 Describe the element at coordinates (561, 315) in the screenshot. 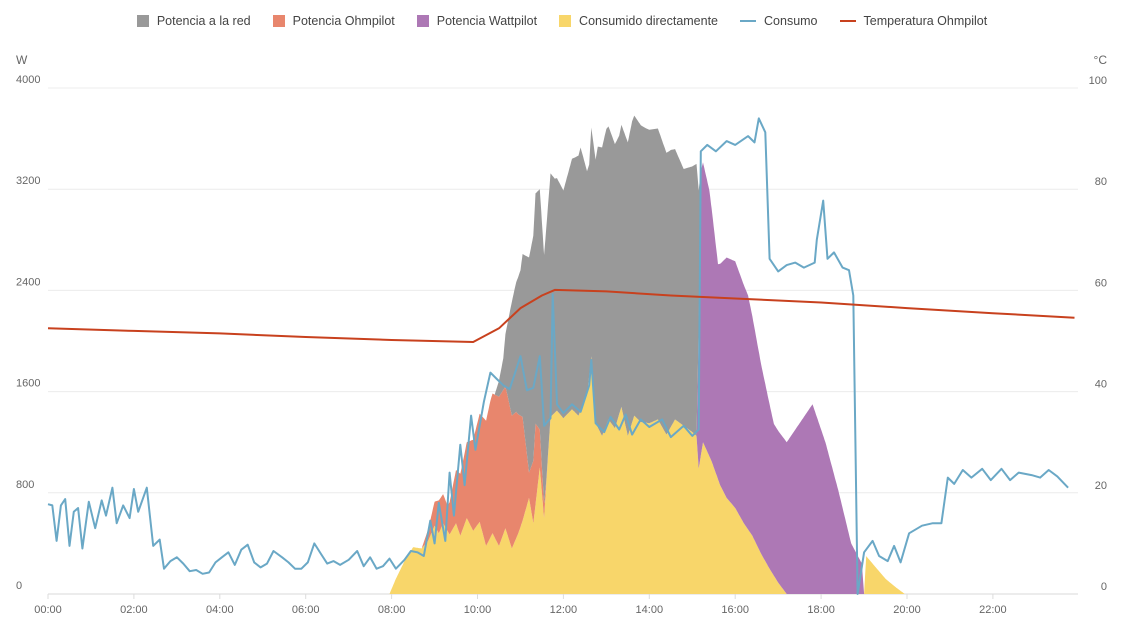

I see `line-temperatura-ohmpilot` at that location.